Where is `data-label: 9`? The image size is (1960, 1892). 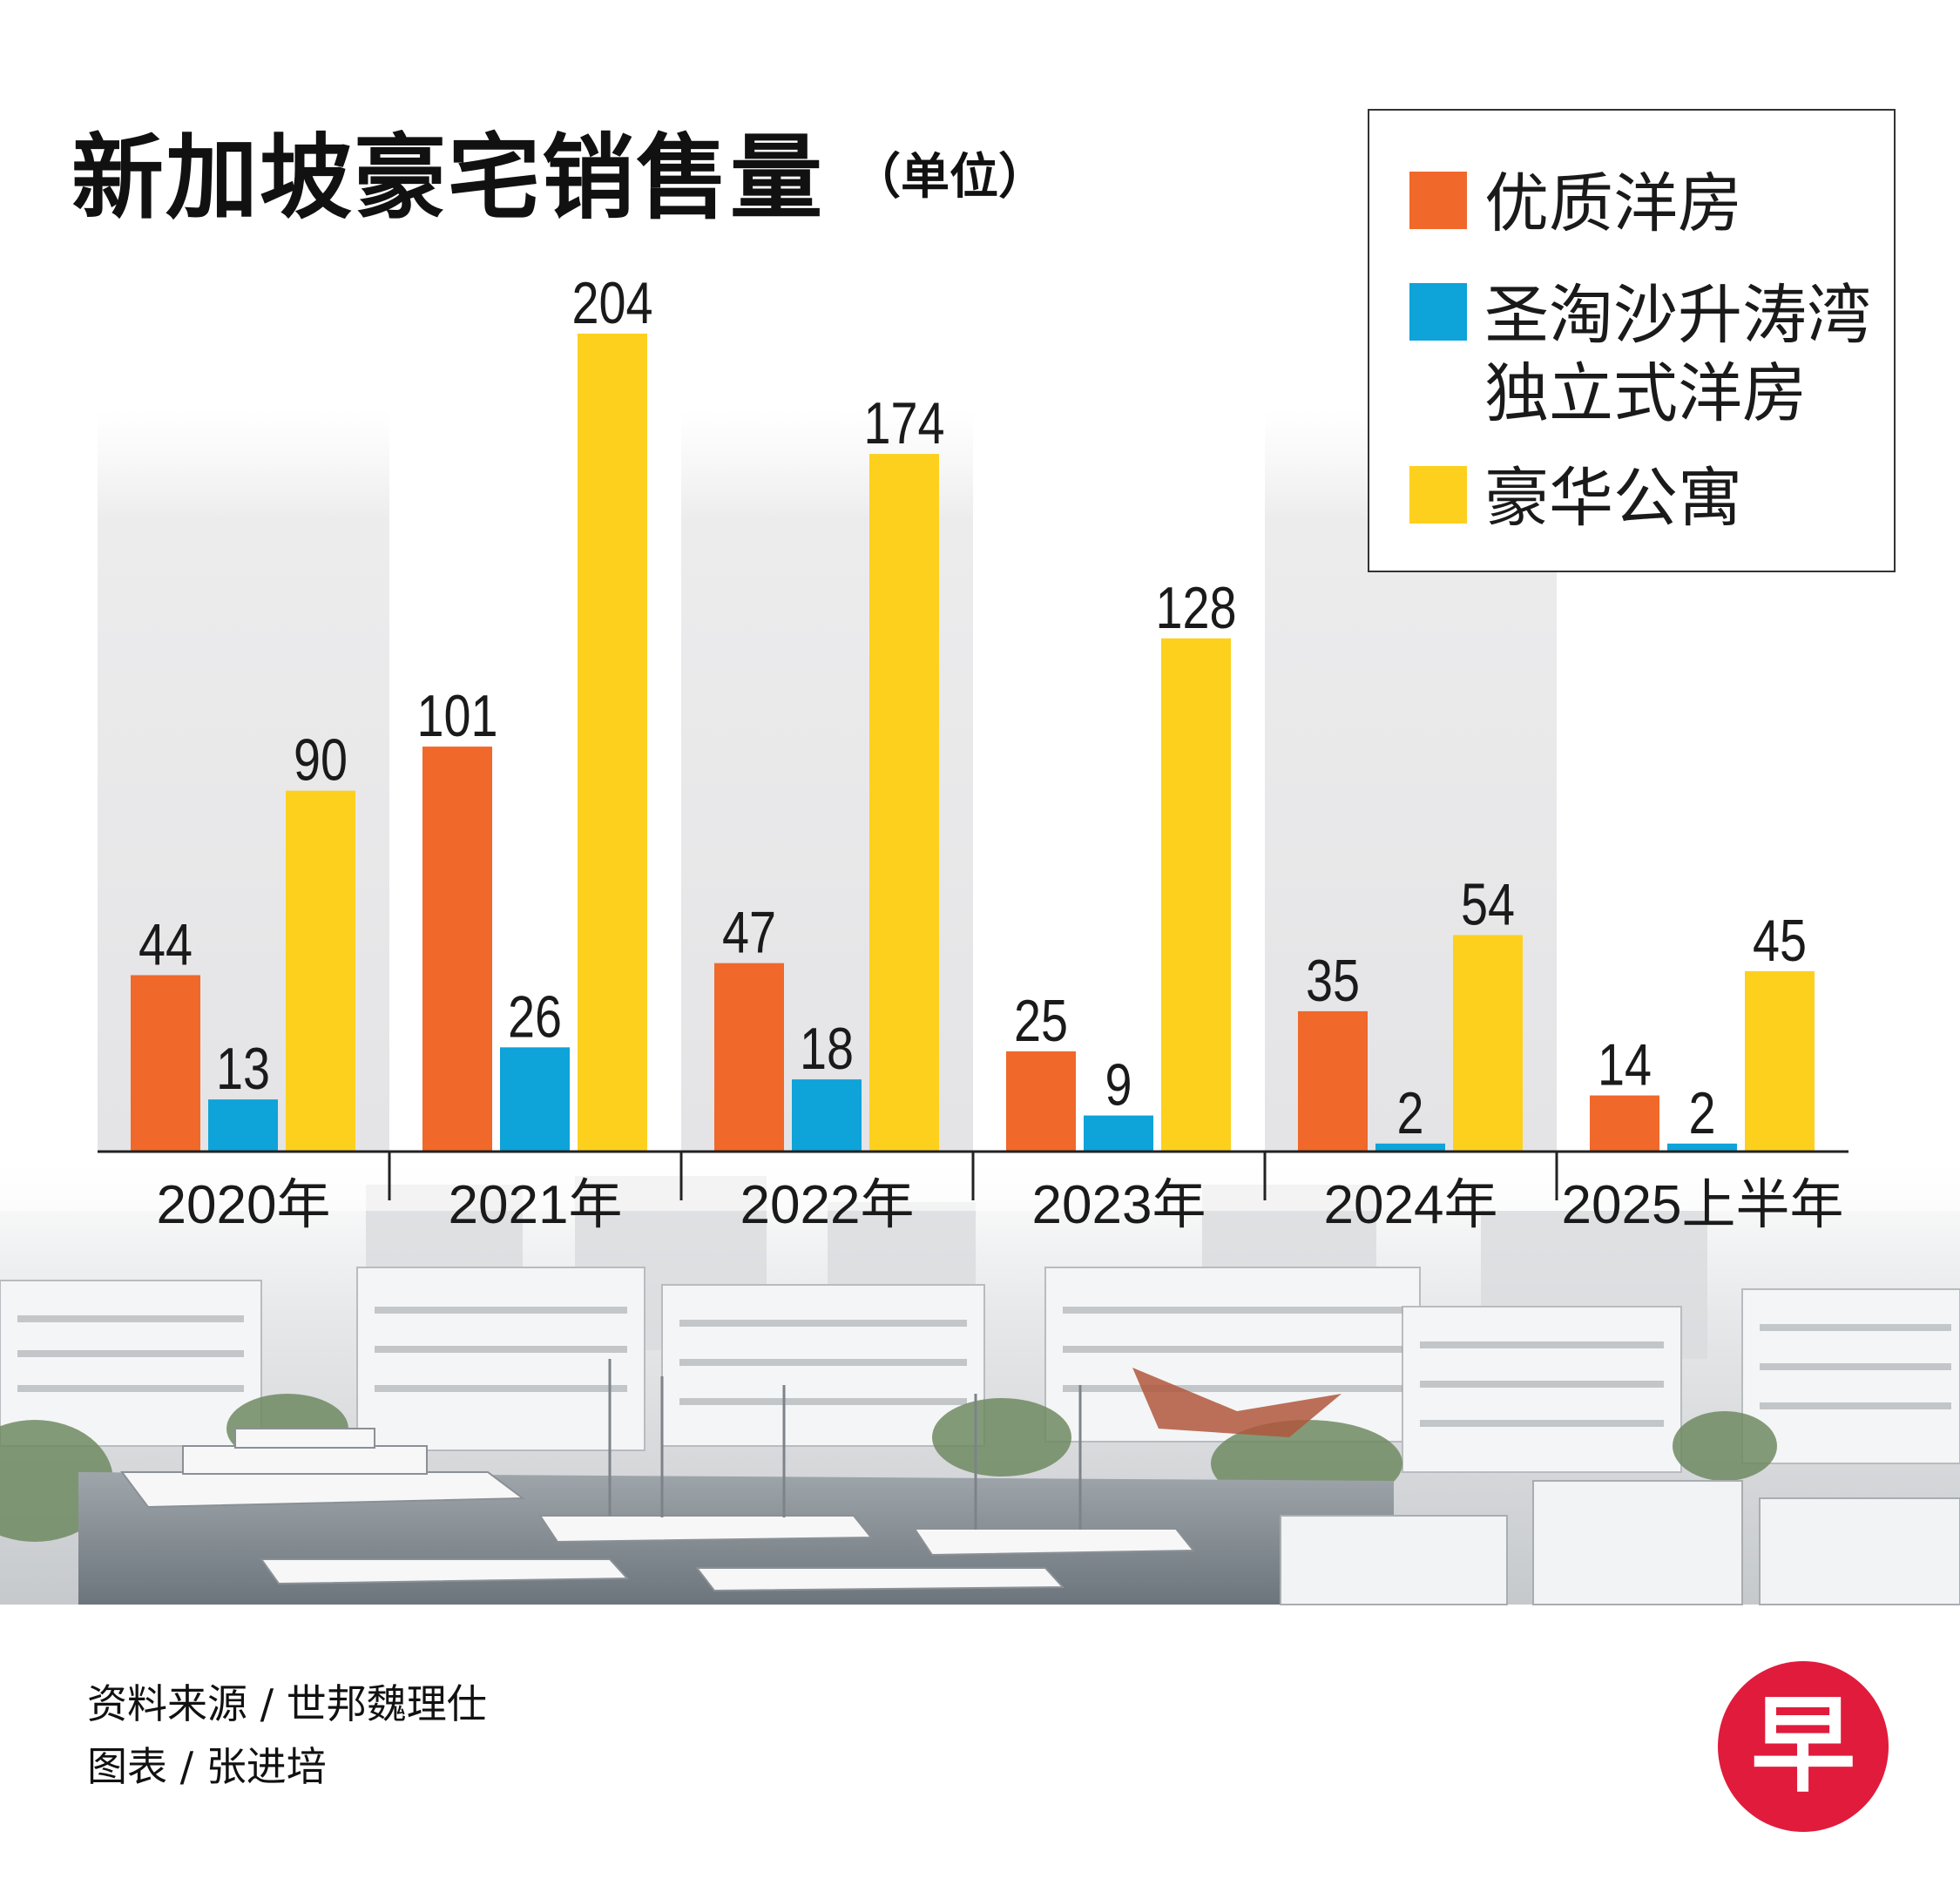 data-label: 9 is located at coordinates (1118, 1085).